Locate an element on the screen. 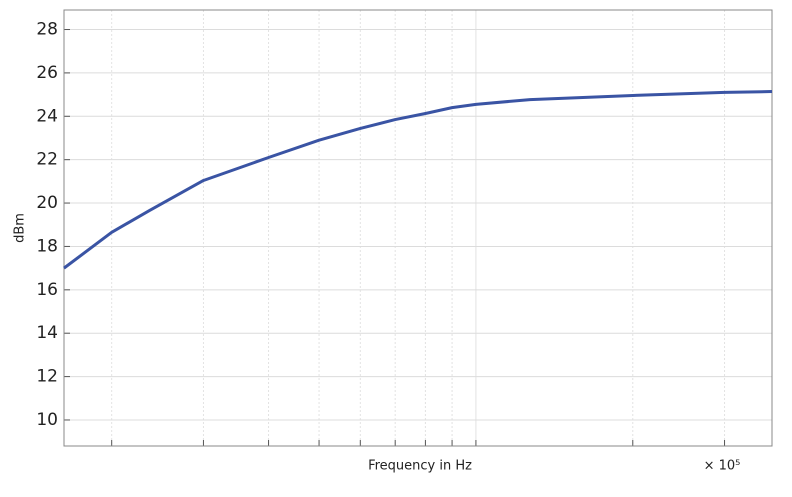 This screenshot has width=792, height=497. y-tick-label: 28 is located at coordinates (47, 30).